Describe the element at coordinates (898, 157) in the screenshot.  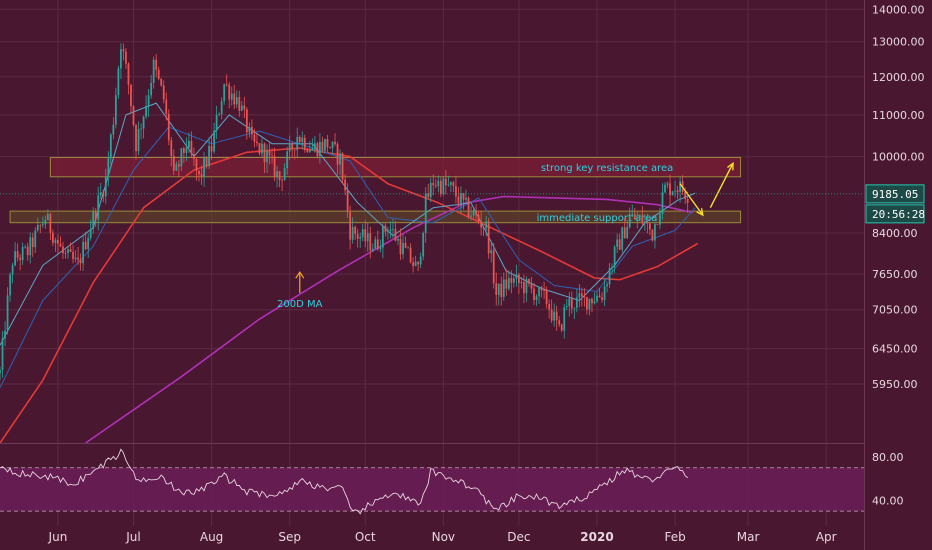
I see `price-tick-label: 10000.00` at that location.